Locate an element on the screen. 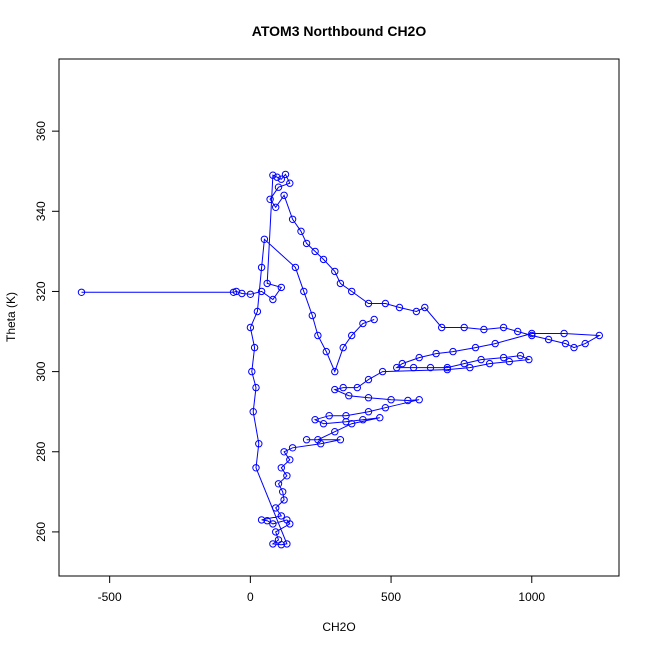 This screenshot has height=650, width=650. x-tick-label: 500 is located at coordinates (391, 597).